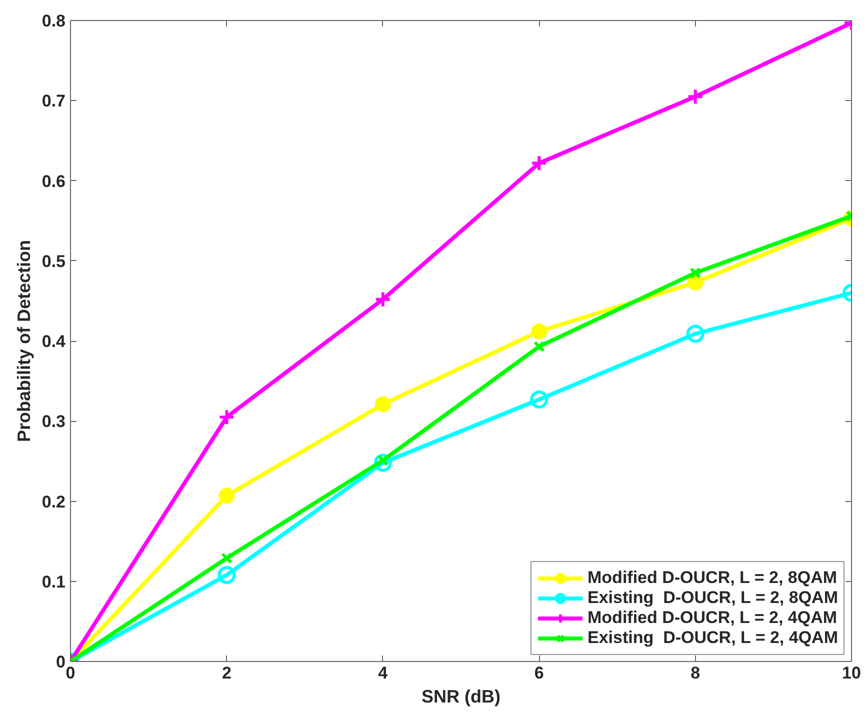 Image resolution: width=866 pixels, height=721 pixels. I want to click on legend-label: Modified D-OUCR, L = 2, 4QAM, so click(713, 618).